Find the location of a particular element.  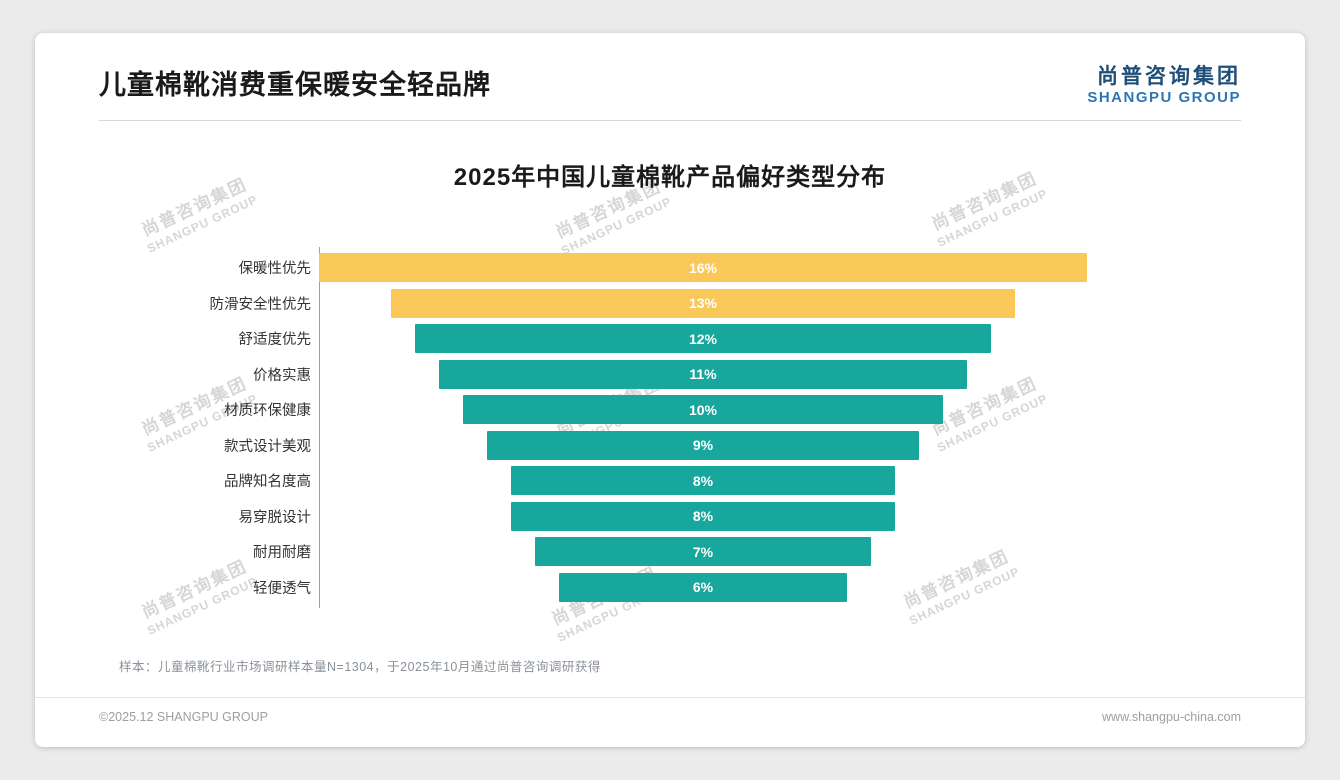

bar-track: 7% is located at coordinates (780, 552).